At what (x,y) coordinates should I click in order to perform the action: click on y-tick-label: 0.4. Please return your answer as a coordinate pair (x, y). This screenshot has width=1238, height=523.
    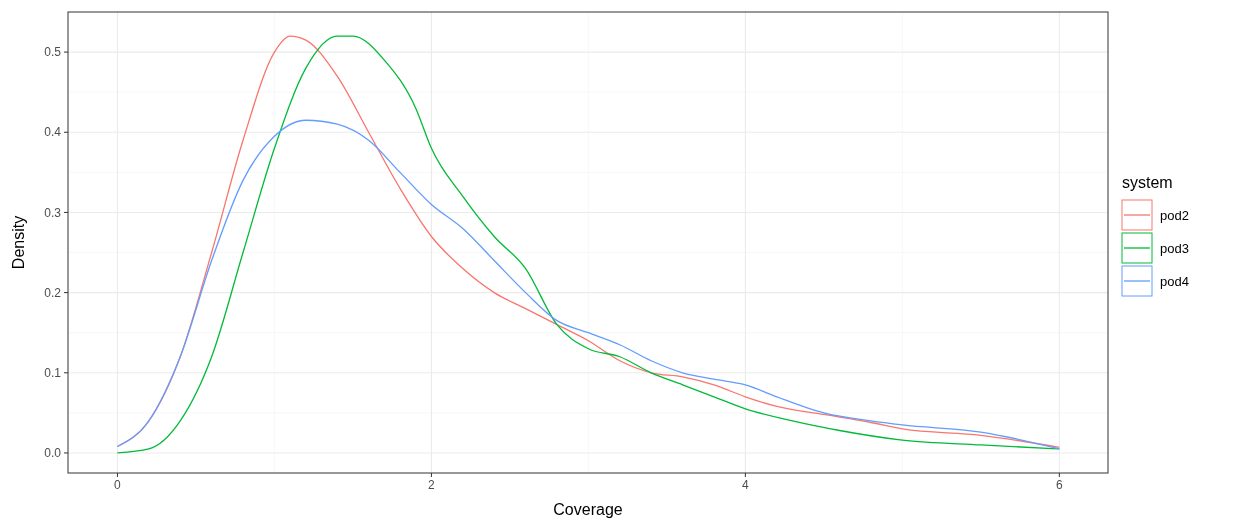
    Looking at the image, I should click on (53, 132).